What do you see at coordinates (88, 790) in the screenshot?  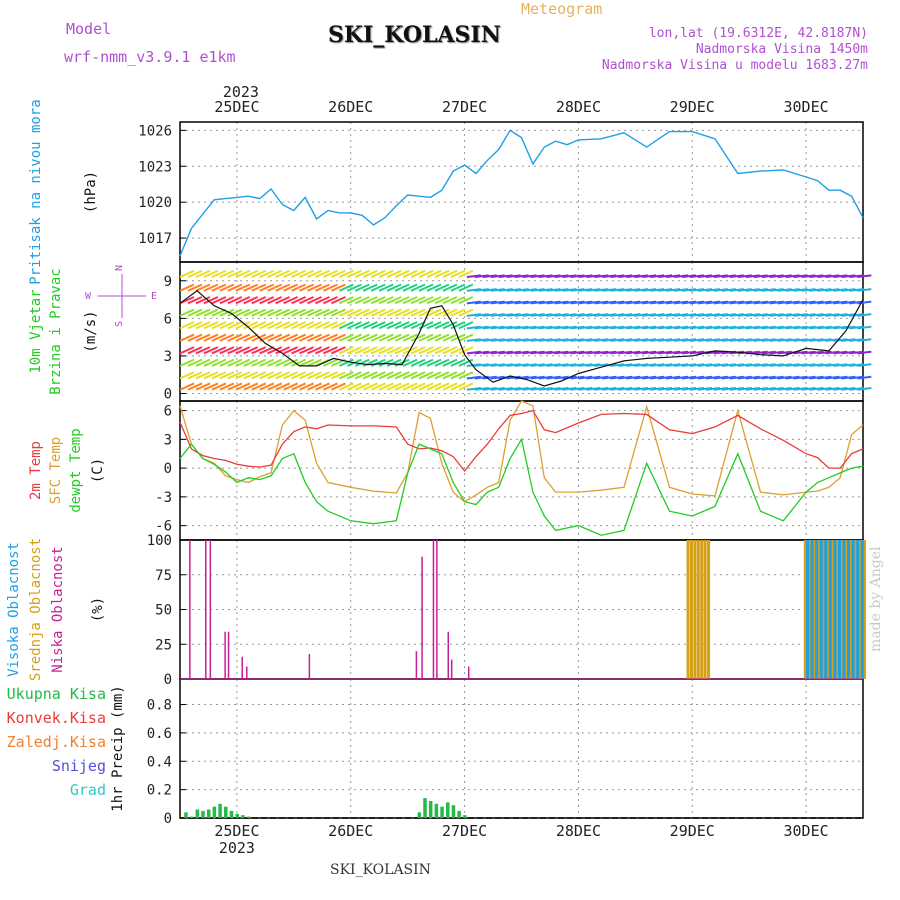 I see `legend-graupel: Grad` at bounding box center [88, 790].